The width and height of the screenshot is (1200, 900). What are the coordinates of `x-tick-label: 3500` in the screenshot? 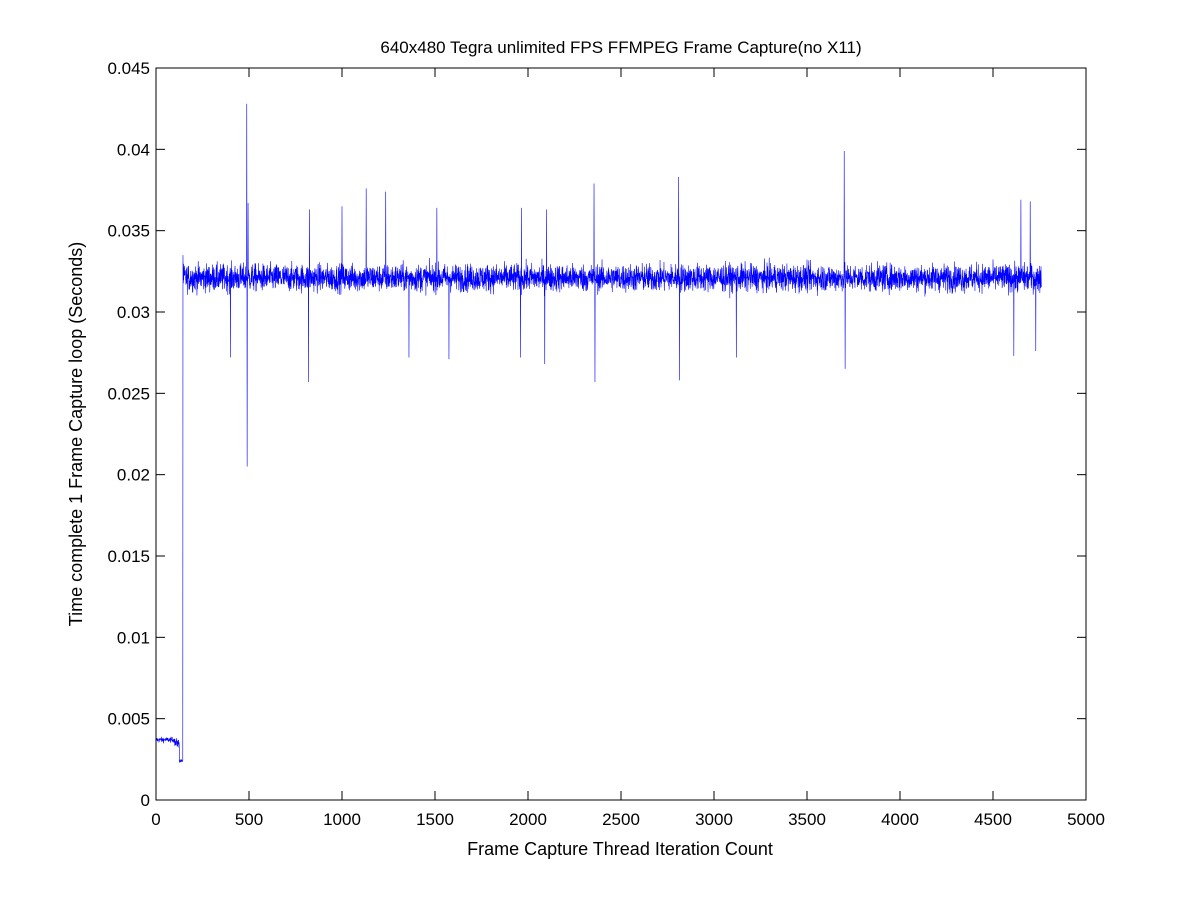 It's located at (807, 819).